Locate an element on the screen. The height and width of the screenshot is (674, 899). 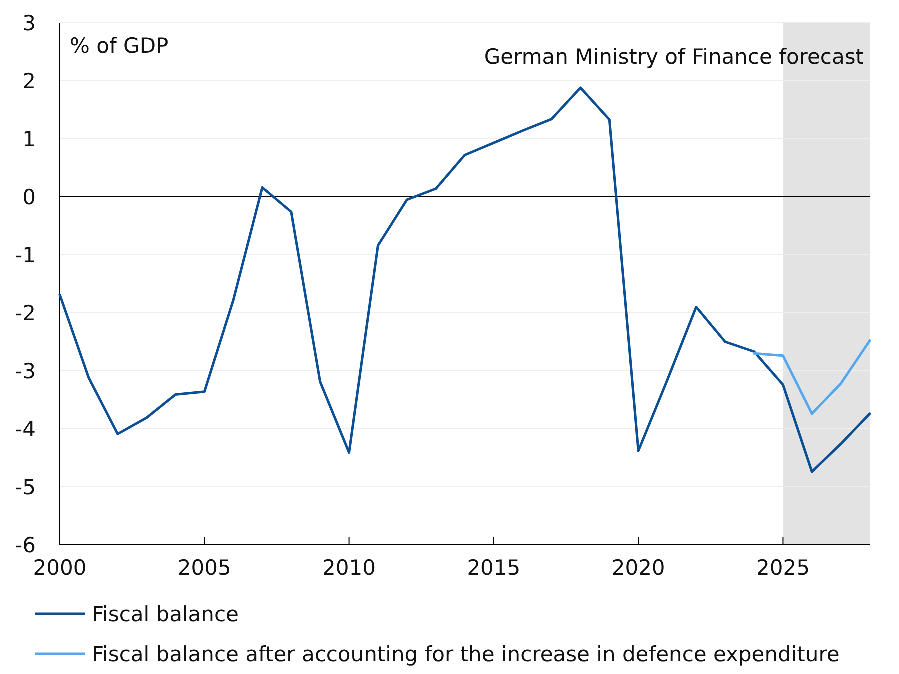
y-tick-label: 1 is located at coordinates (29, 139).